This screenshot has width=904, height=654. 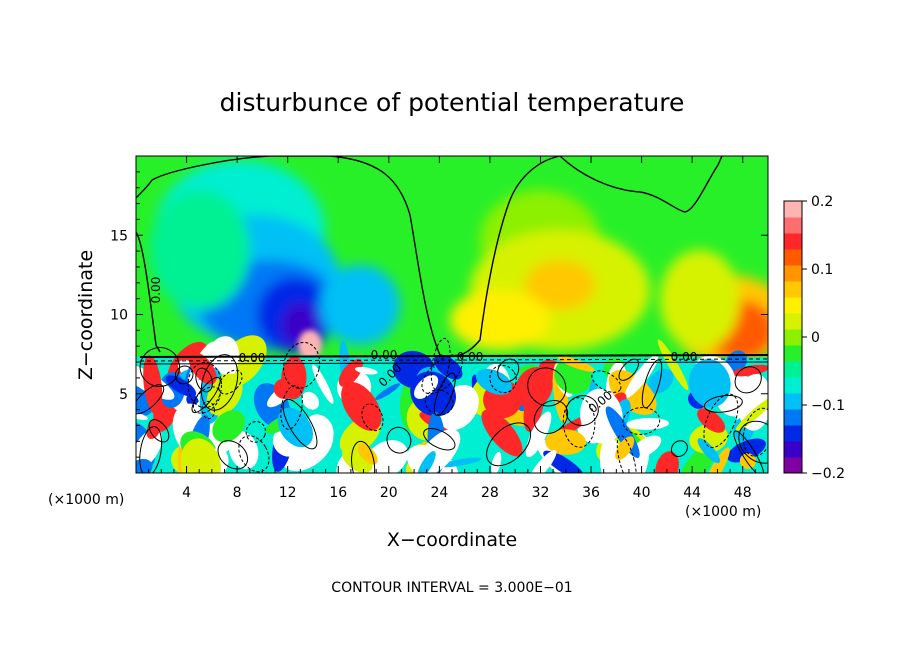 I want to click on x-tick-label: 20, so click(x=389, y=493).